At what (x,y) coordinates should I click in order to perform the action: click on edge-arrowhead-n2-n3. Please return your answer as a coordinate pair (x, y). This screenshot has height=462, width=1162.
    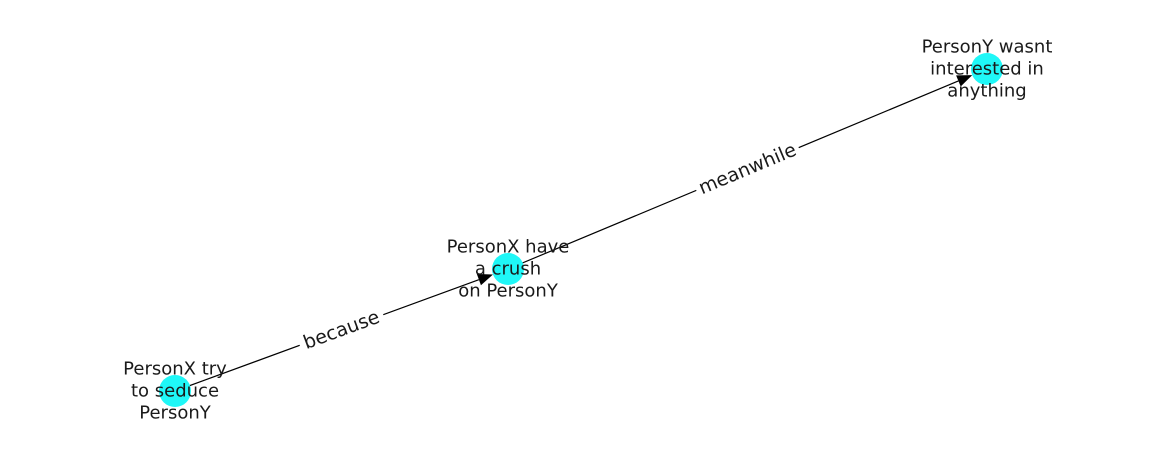
    Looking at the image, I should click on (964, 81).